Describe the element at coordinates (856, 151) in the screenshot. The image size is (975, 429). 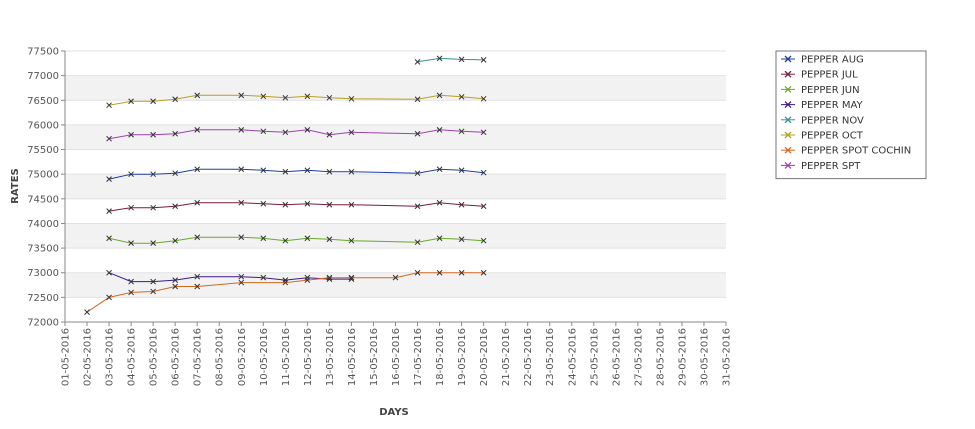
I see `legend-label: PEPPER SPOT COCHIN` at that location.